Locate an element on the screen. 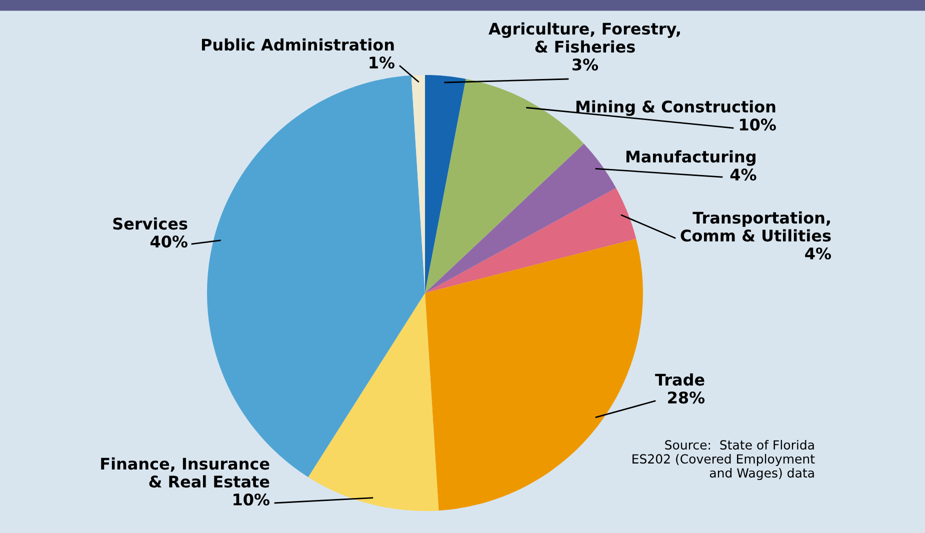 This screenshot has height=533, width=925. data-label: 3% is located at coordinates (585, 64).